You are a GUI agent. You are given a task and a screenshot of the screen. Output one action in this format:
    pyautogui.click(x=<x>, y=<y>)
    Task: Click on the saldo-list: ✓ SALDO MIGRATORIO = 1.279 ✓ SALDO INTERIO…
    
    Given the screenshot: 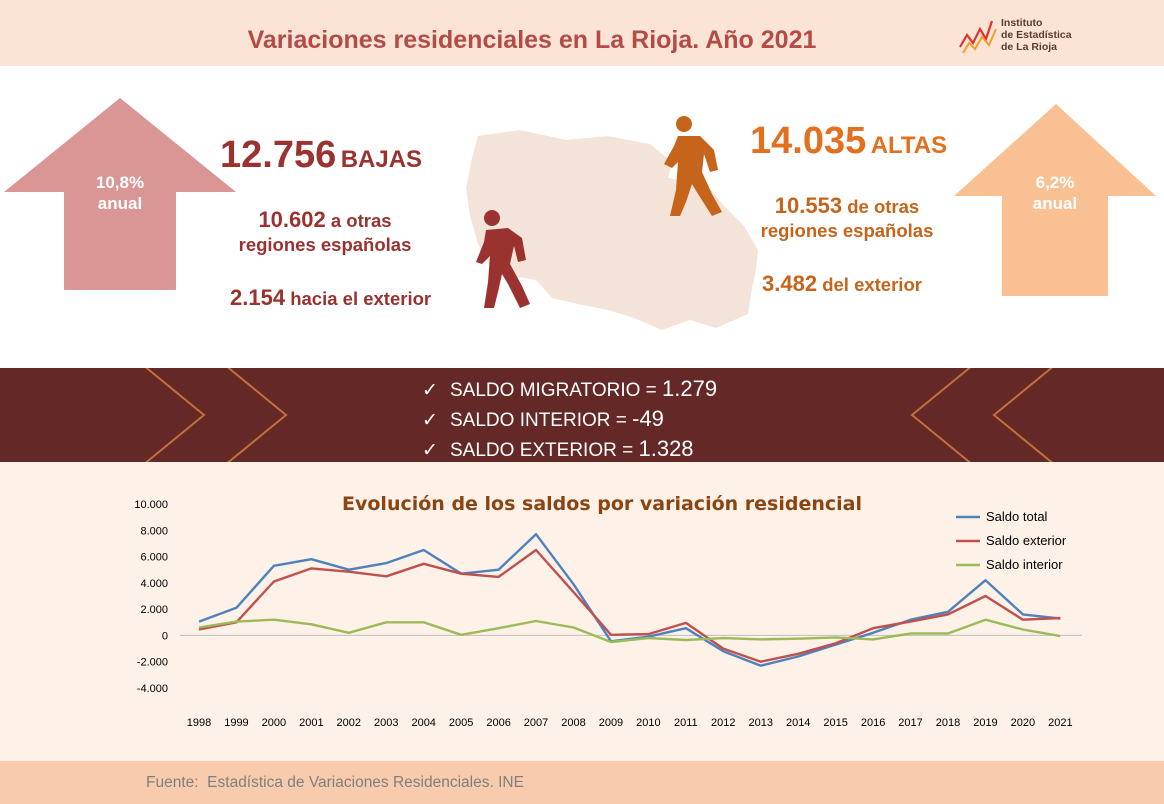 What is the action you would take?
    pyautogui.click(x=569, y=420)
    